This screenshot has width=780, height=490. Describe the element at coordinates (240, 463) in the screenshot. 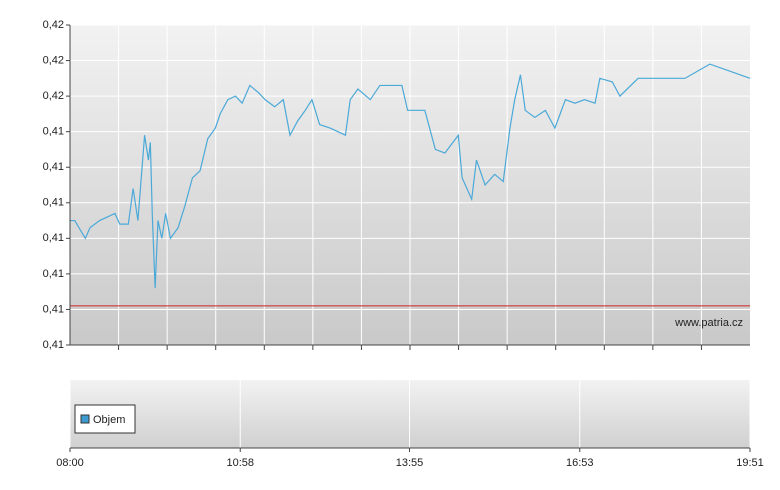

I see `x-tick-label: 10:58` at that location.